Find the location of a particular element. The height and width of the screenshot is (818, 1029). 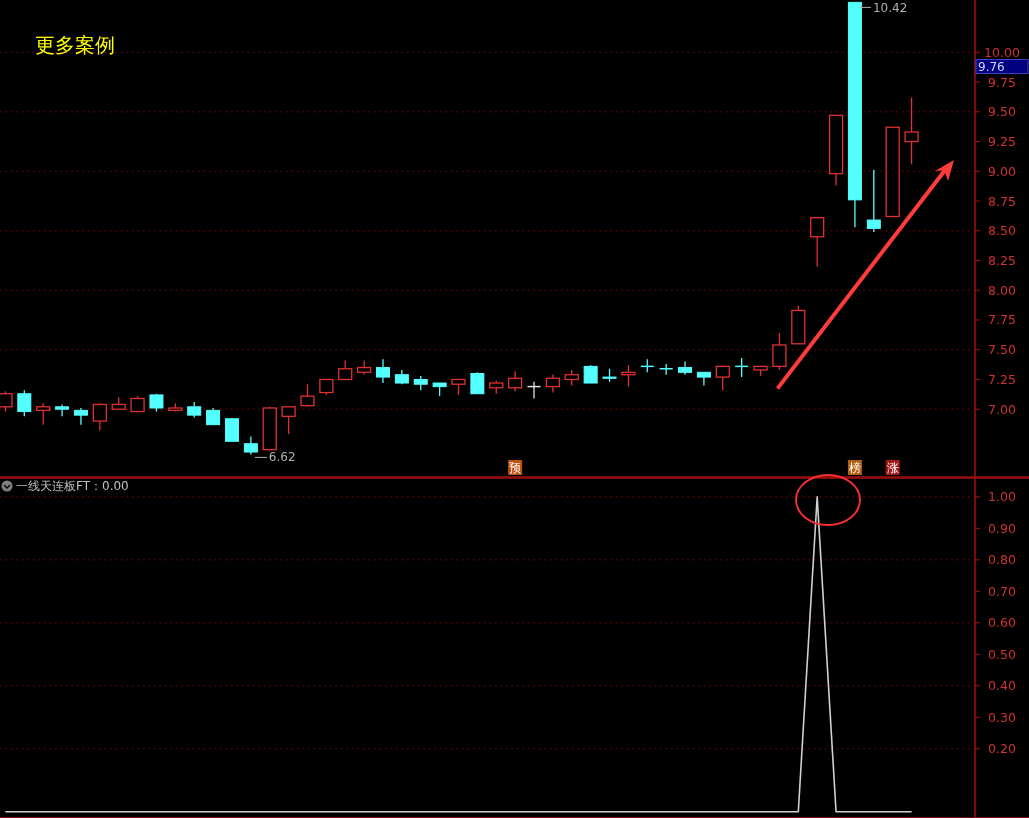

y-tick-label: 0.30 is located at coordinates (1002, 717).